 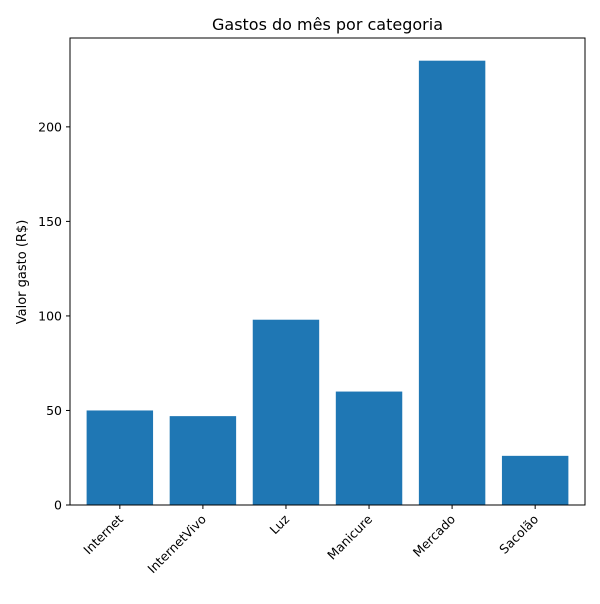 I want to click on bar-mercado, so click(x=452, y=282).